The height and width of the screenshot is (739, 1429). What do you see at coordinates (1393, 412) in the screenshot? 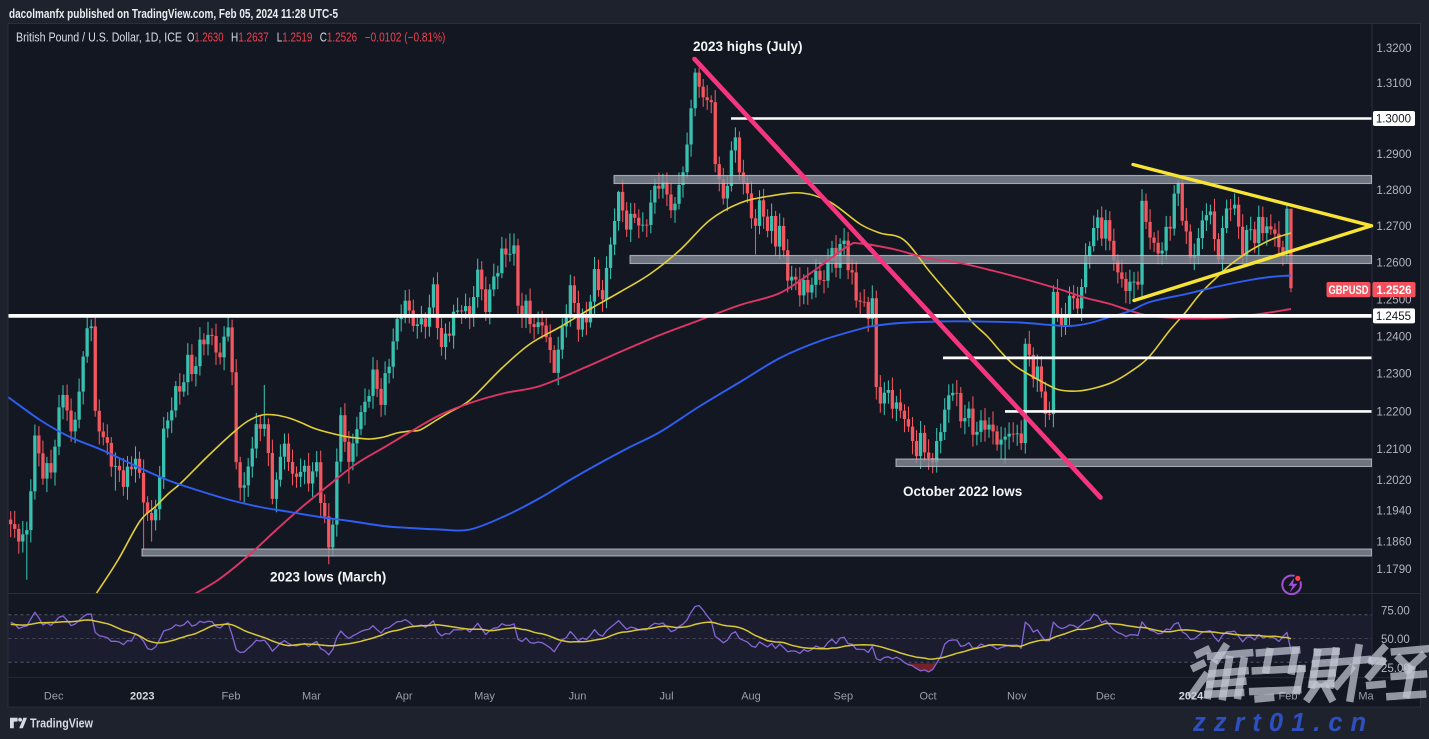
I see `svg-text: 1.2200` at bounding box center [1393, 412].